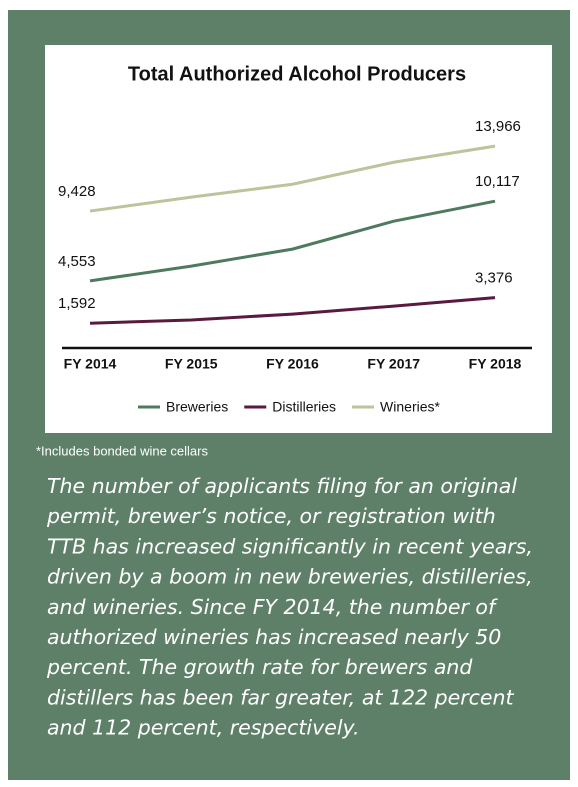 This screenshot has width=578, height=787. Describe the element at coordinates (259, 667) in the screenshot. I see `body-text: percent. The growth rate for brewers and` at that location.